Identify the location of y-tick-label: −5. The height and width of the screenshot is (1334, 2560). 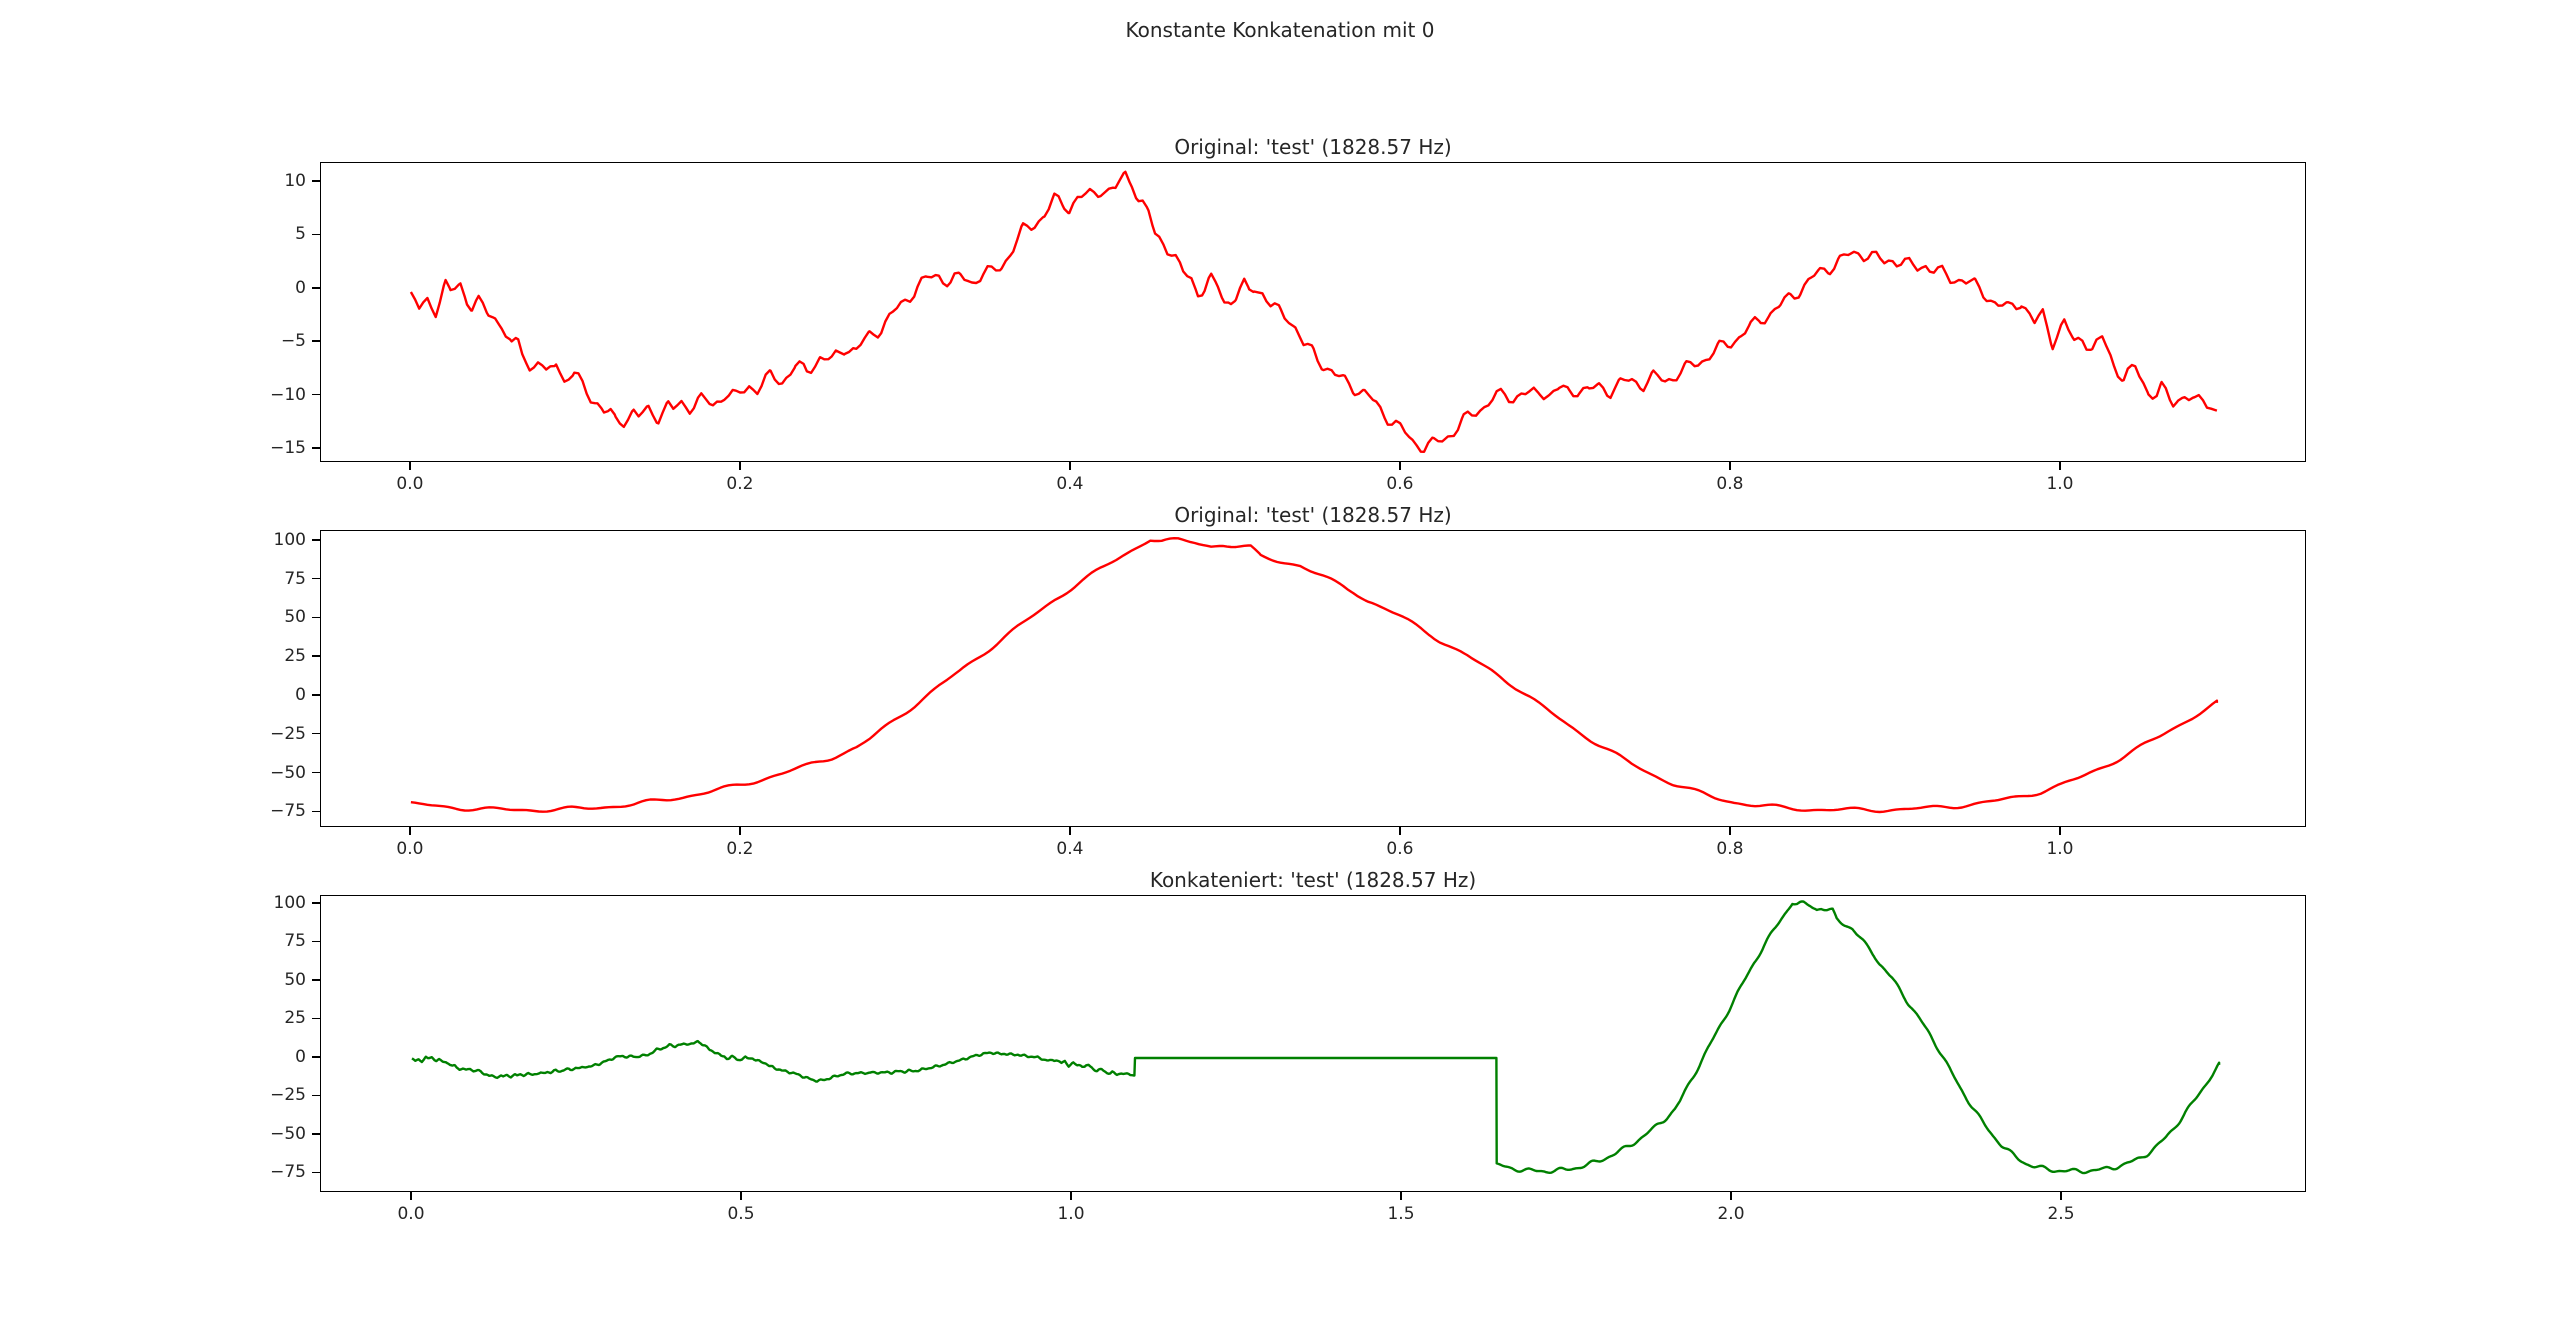
(293, 341).